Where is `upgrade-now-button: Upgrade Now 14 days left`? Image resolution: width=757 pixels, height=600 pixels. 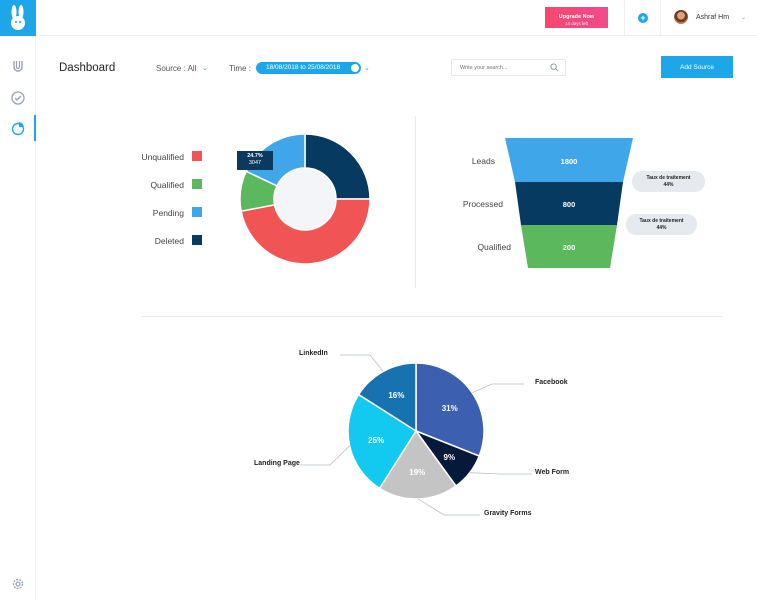 upgrade-now-button: Upgrade Now 14 days left is located at coordinates (576, 17).